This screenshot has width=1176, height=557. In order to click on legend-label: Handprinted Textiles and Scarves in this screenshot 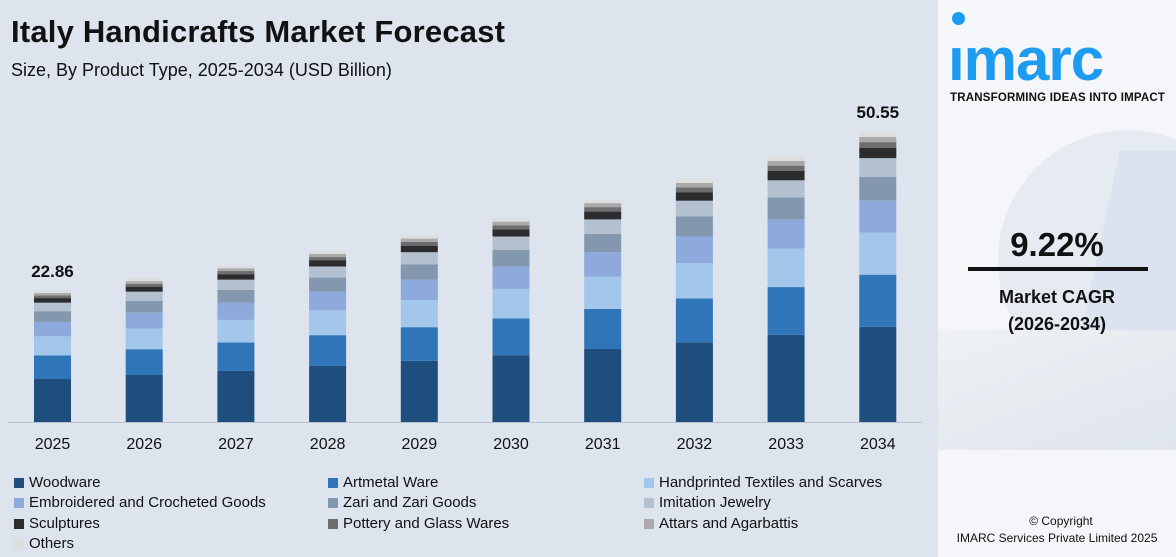, I will do `click(771, 482)`.